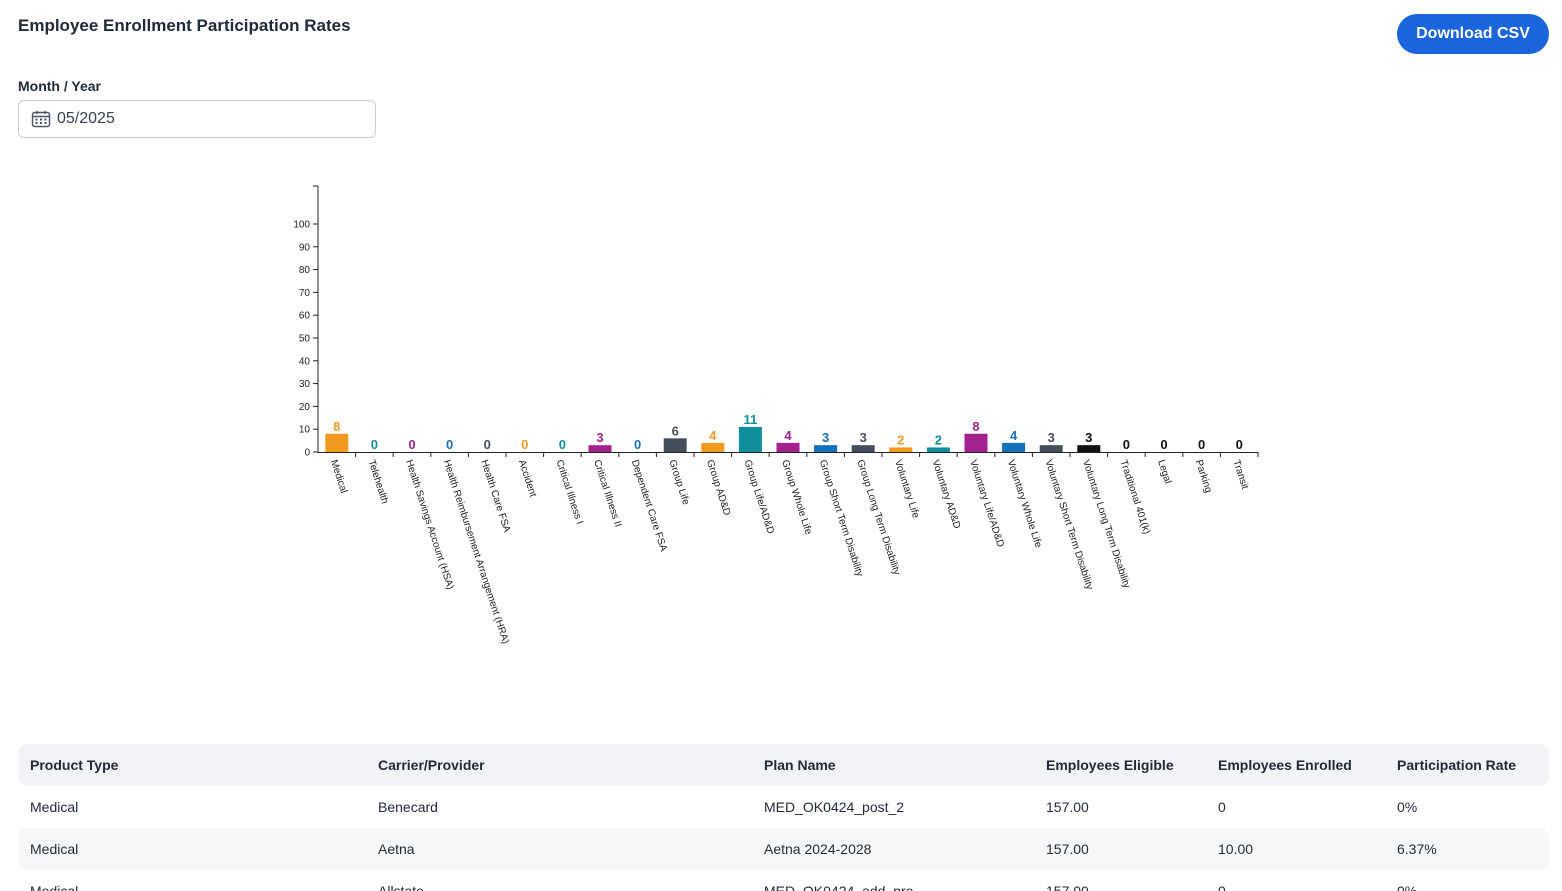  What do you see at coordinates (1240, 475) in the screenshot?
I see `category-label: Transit` at bounding box center [1240, 475].